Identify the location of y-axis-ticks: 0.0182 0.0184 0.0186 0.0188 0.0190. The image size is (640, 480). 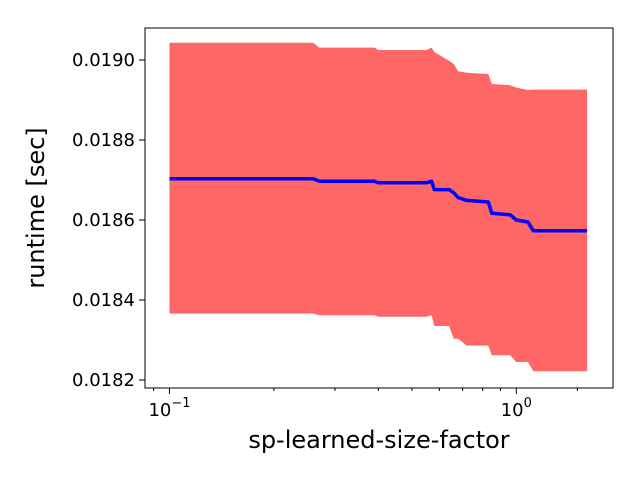
(108, 220).